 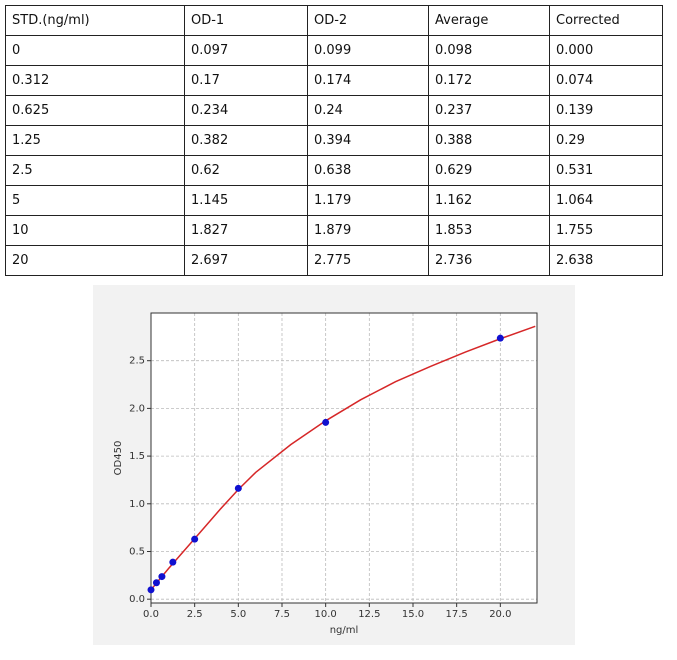 I want to click on y-tick-label: 2.5, so click(x=137, y=361).